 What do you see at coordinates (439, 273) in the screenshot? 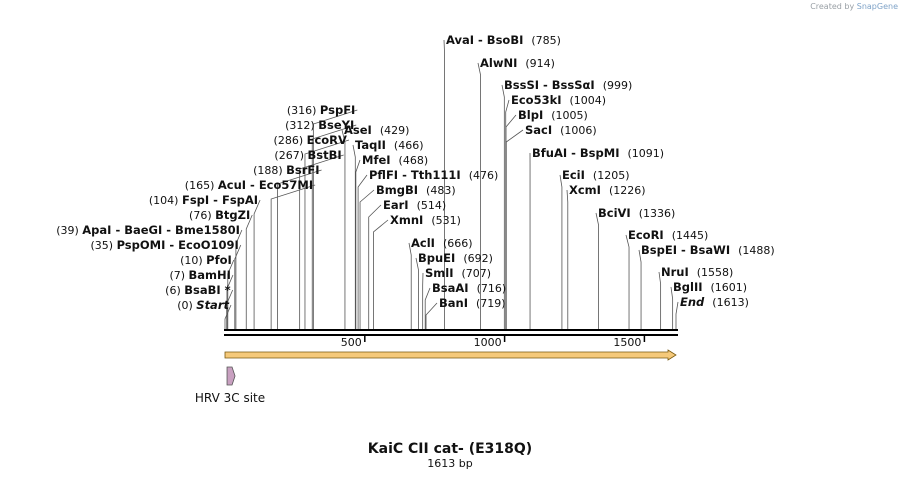
I see `site-name-smli: SmlI` at bounding box center [439, 273].